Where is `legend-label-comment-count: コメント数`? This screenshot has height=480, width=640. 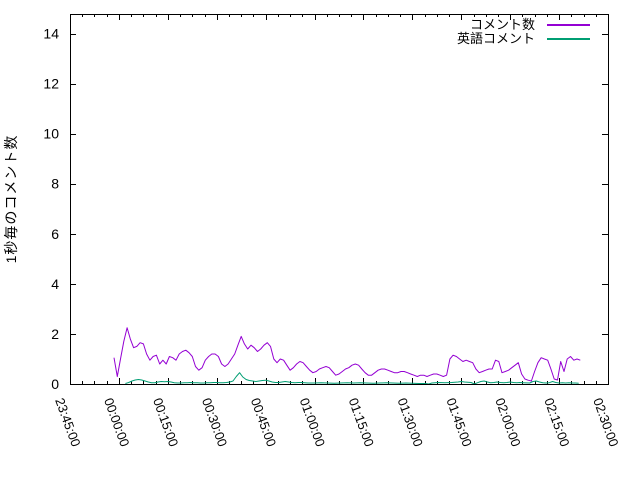 legend-label-comment-count: コメント数 is located at coordinates (502, 24).